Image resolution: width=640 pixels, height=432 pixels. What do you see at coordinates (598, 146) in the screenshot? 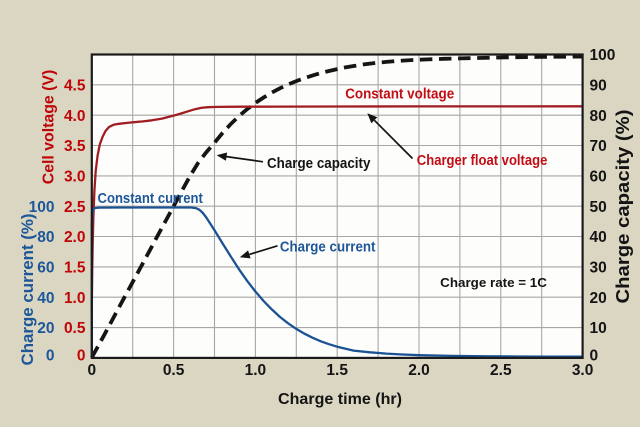
I see `svg-text: 70` at bounding box center [598, 146].